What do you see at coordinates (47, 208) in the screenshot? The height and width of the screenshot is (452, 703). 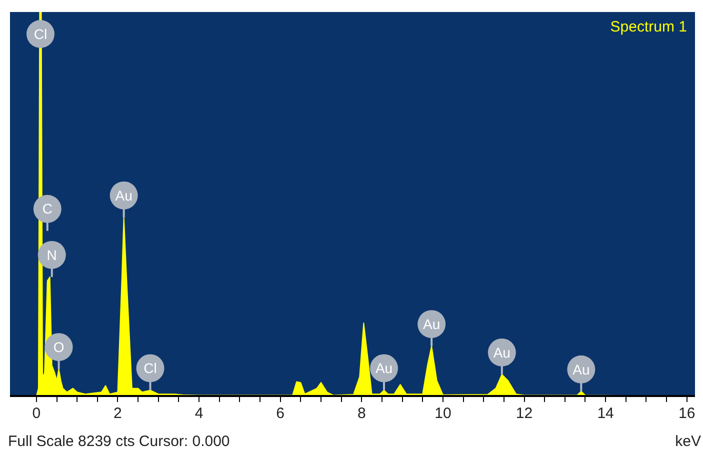 I see `annotation: C` at bounding box center [47, 208].